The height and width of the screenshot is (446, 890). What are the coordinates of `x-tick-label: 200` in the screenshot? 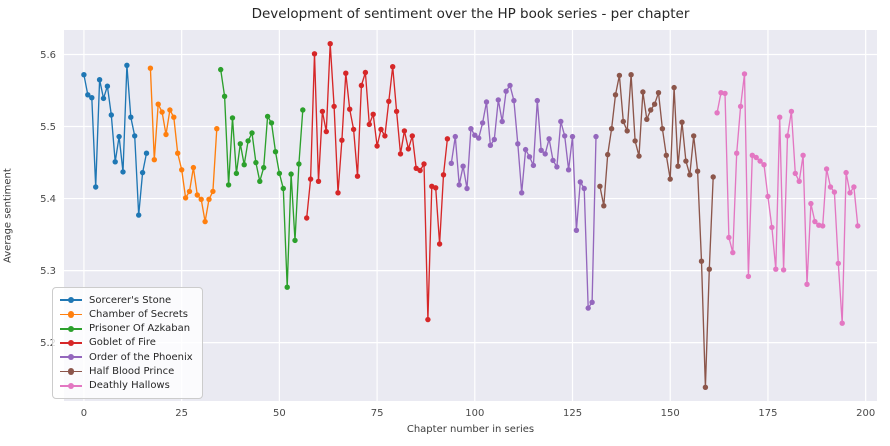 It's located at (865, 413).